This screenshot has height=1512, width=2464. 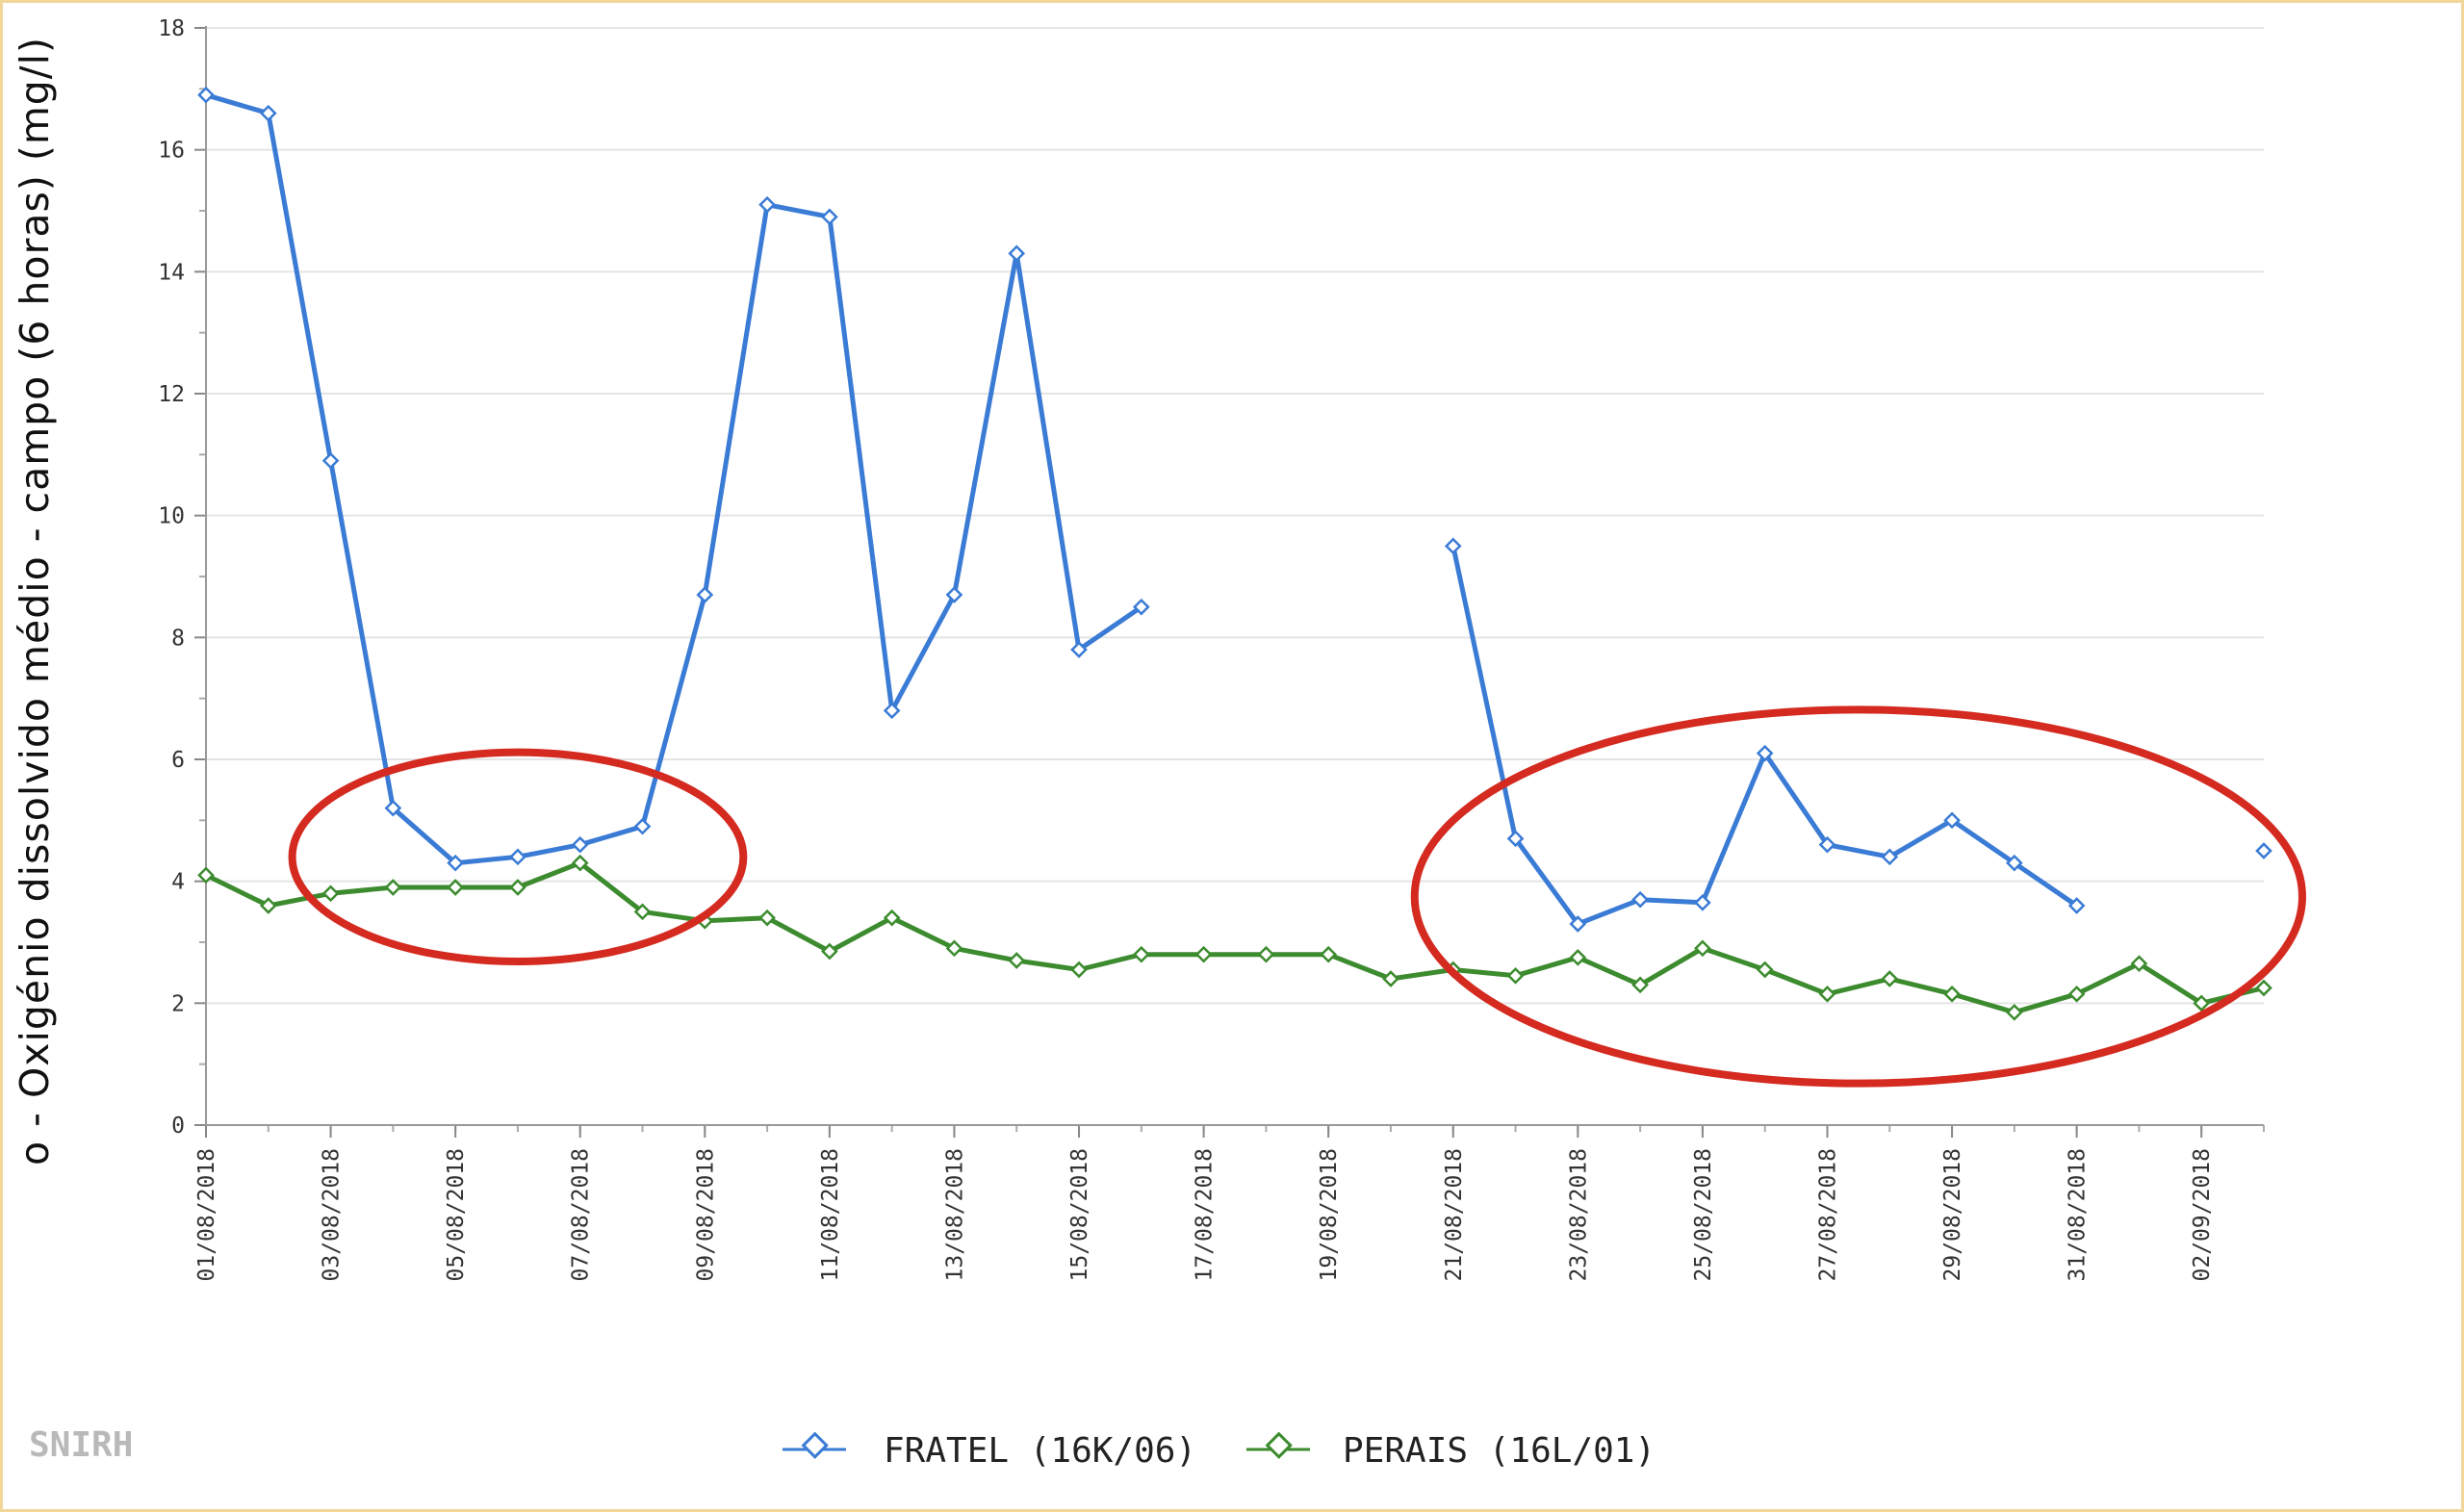 What do you see at coordinates (1578, 1214) in the screenshot?
I see `x-tick-label: 23/08/2018` at bounding box center [1578, 1214].